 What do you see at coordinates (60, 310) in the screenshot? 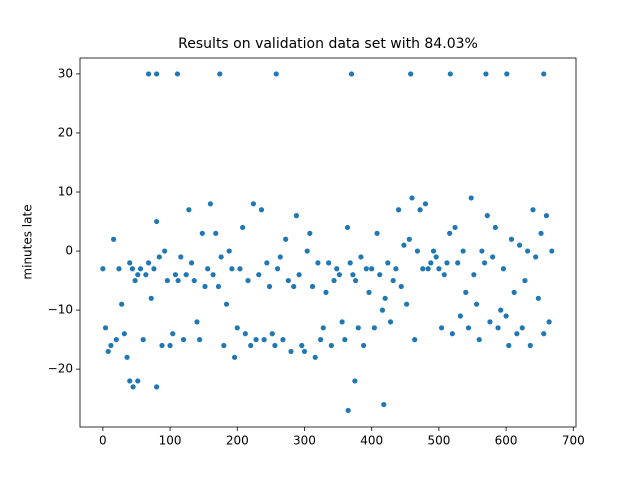
I see `y-tick-label: −10` at bounding box center [60, 310].